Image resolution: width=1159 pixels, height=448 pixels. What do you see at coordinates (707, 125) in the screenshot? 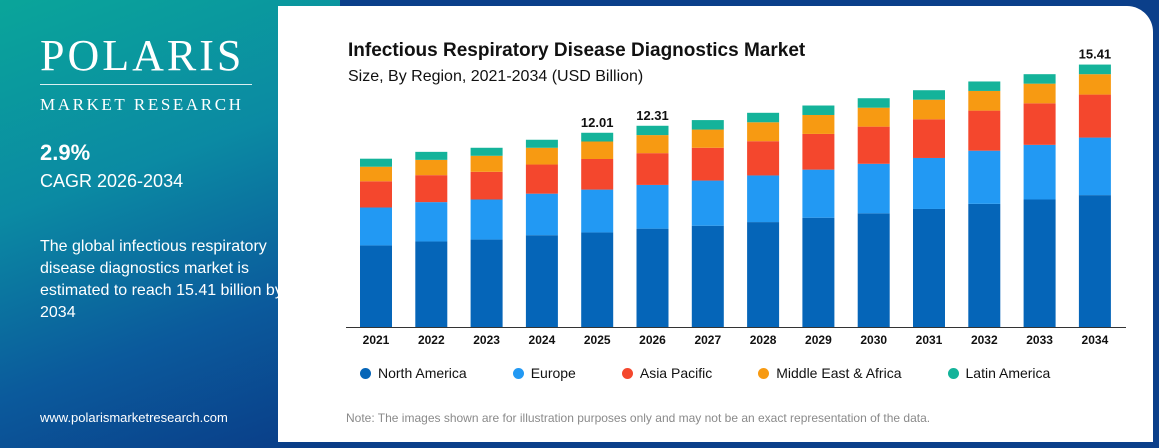
I see `bar-2027-latin-america` at bounding box center [707, 125].